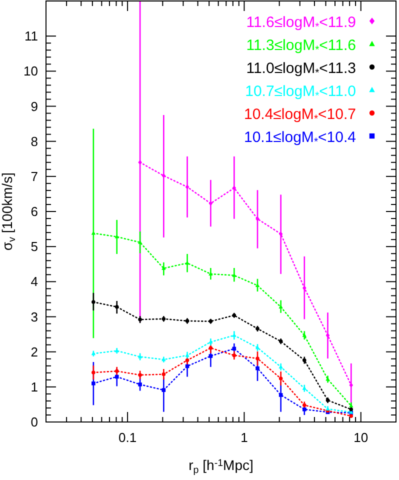 Image resolution: width=399 pixels, height=480 pixels. What do you see at coordinates (34, 422) in the screenshot?
I see `y-tick-label: 0` at bounding box center [34, 422].